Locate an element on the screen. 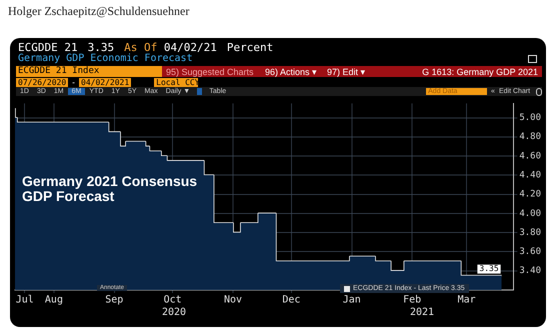 This screenshot has height=335, width=556. y-tick-label: 5.00 is located at coordinates (530, 118).